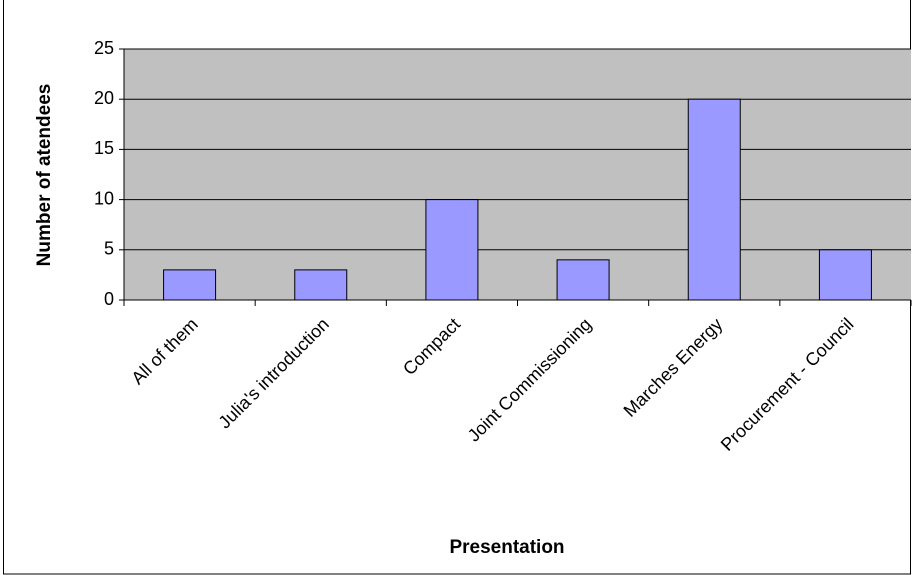  I want to click on x-axis-title: Presentation, so click(506, 547).